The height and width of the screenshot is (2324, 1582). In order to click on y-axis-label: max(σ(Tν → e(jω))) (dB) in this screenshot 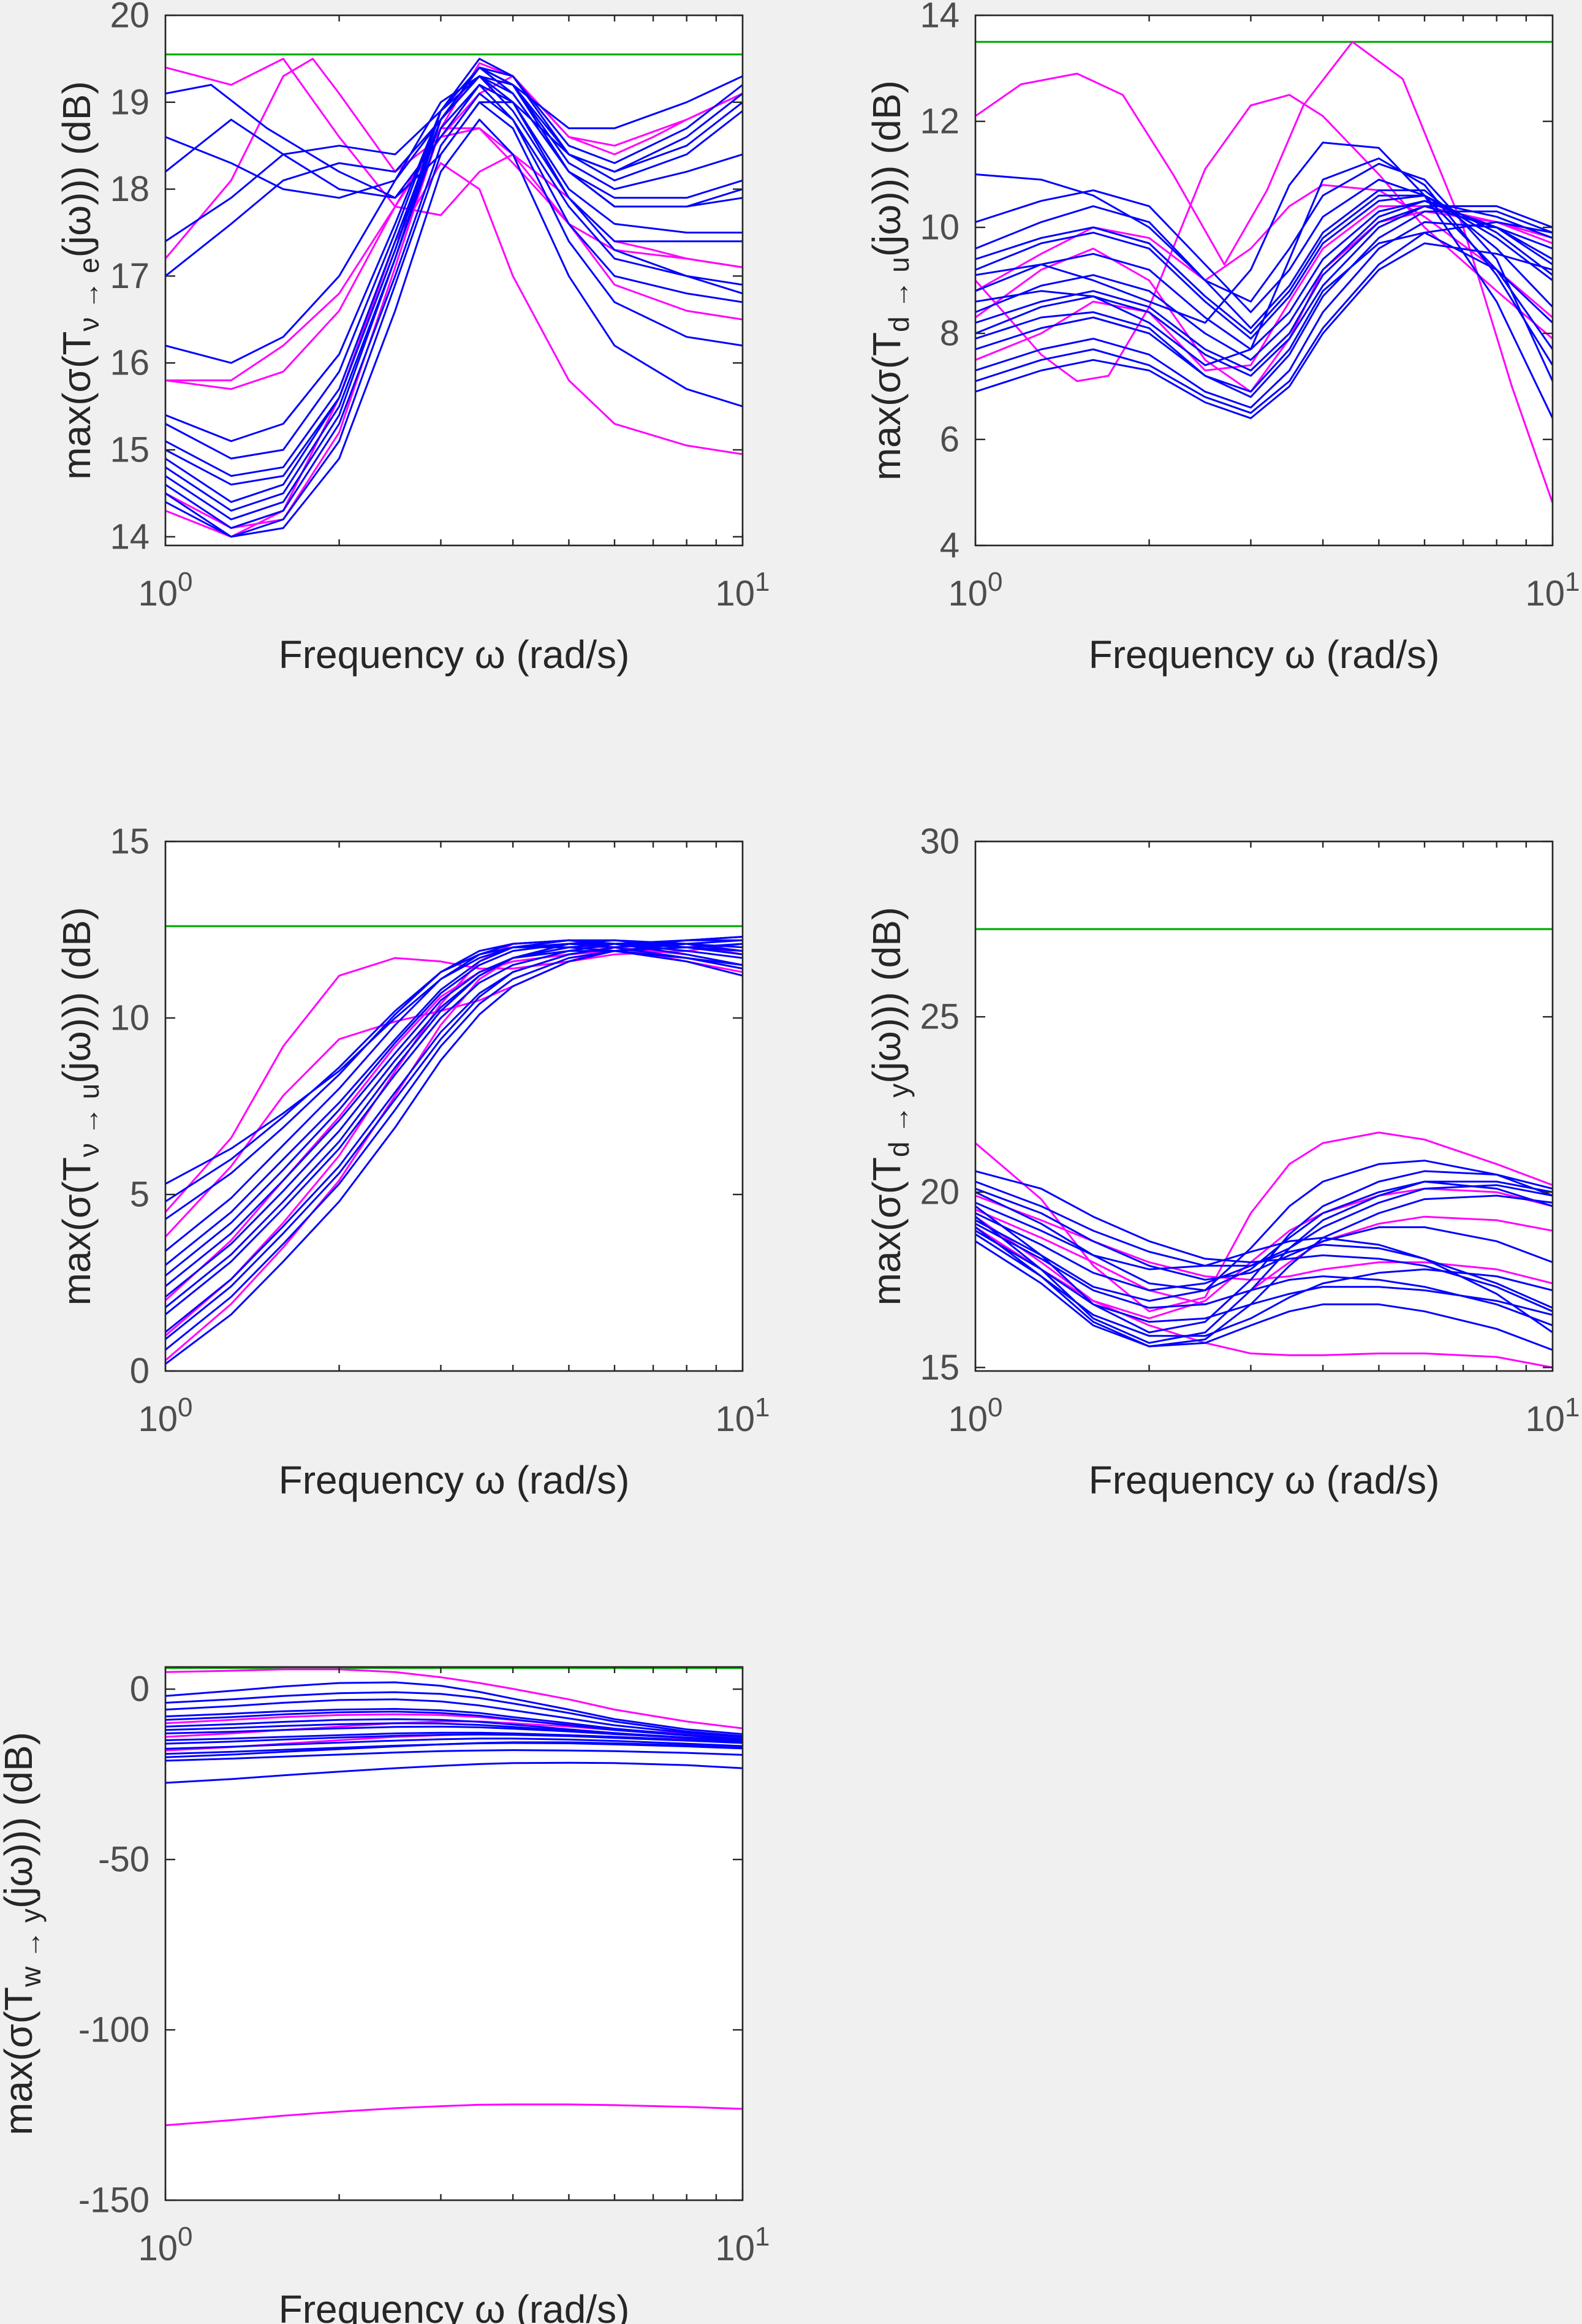, I will do `click(80, 280)`.